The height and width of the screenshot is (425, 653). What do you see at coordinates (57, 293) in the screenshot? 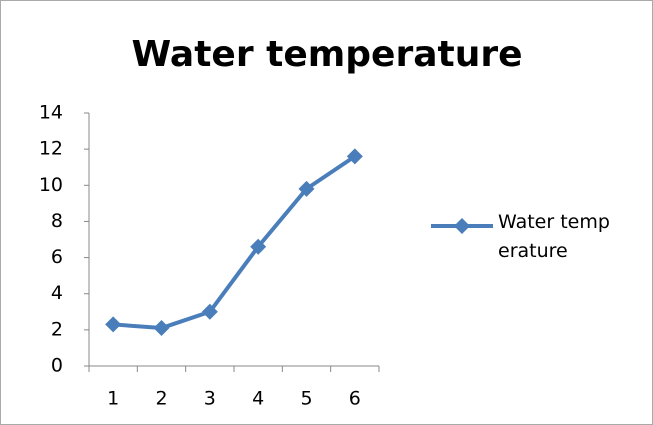
I see `y-tick-label: 4` at bounding box center [57, 293].